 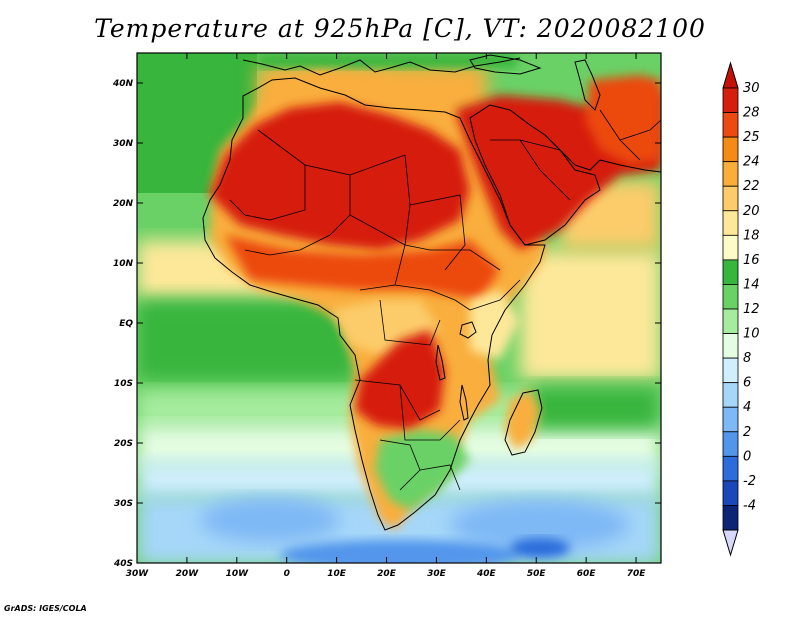 I want to click on colorbar-label: 30, so click(x=751, y=88).